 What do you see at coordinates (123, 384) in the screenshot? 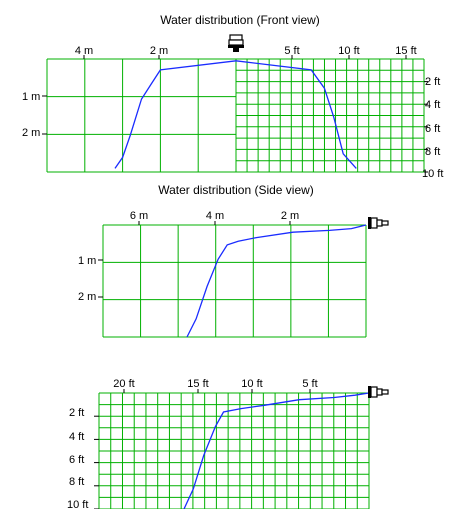
I see `feet-x-tick-20ft: 20 ft` at bounding box center [123, 384].